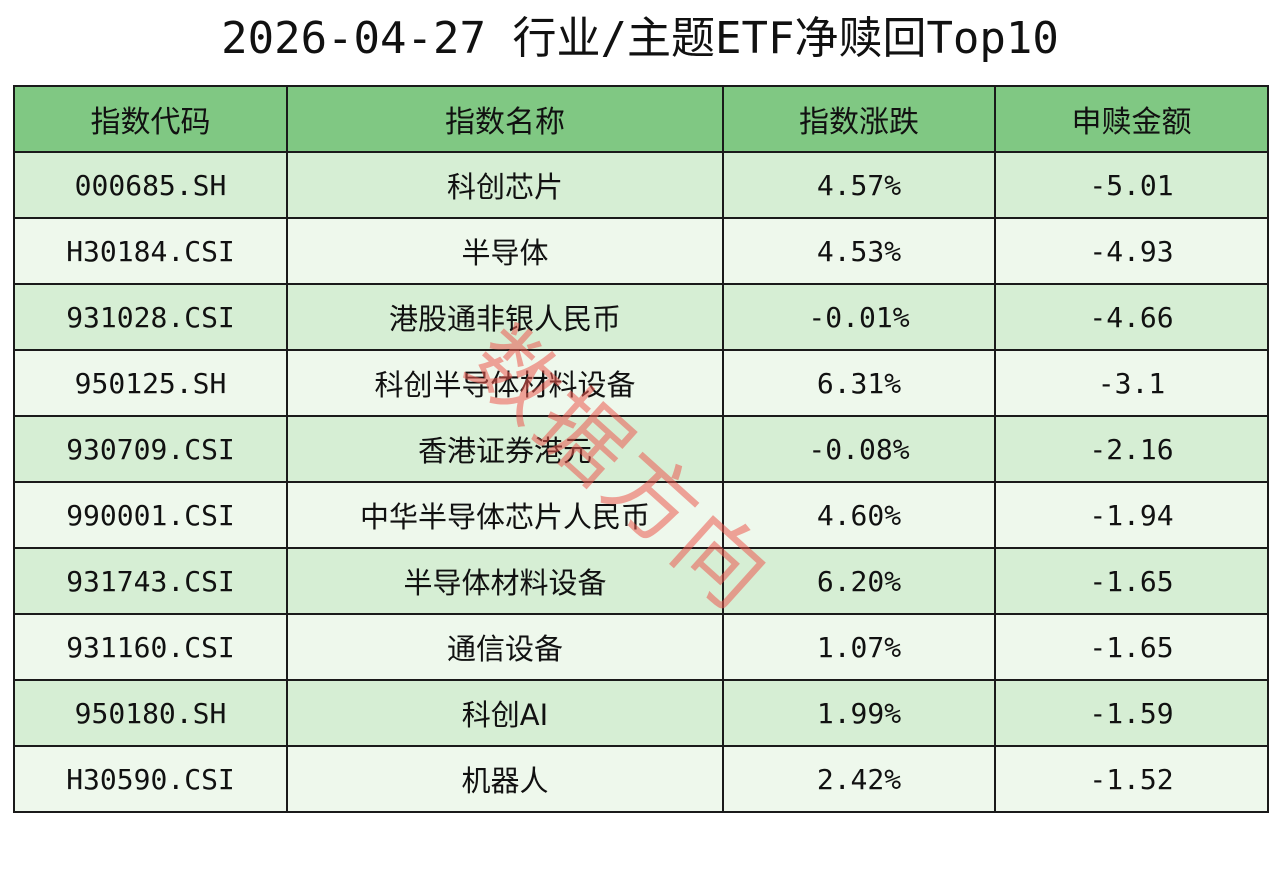 The height and width of the screenshot is (895, 1280). What do you see at coordinates (859, 647) in the screenshot?
I see `cell-index-change: 1.07%` at bounding box center [859, 647].